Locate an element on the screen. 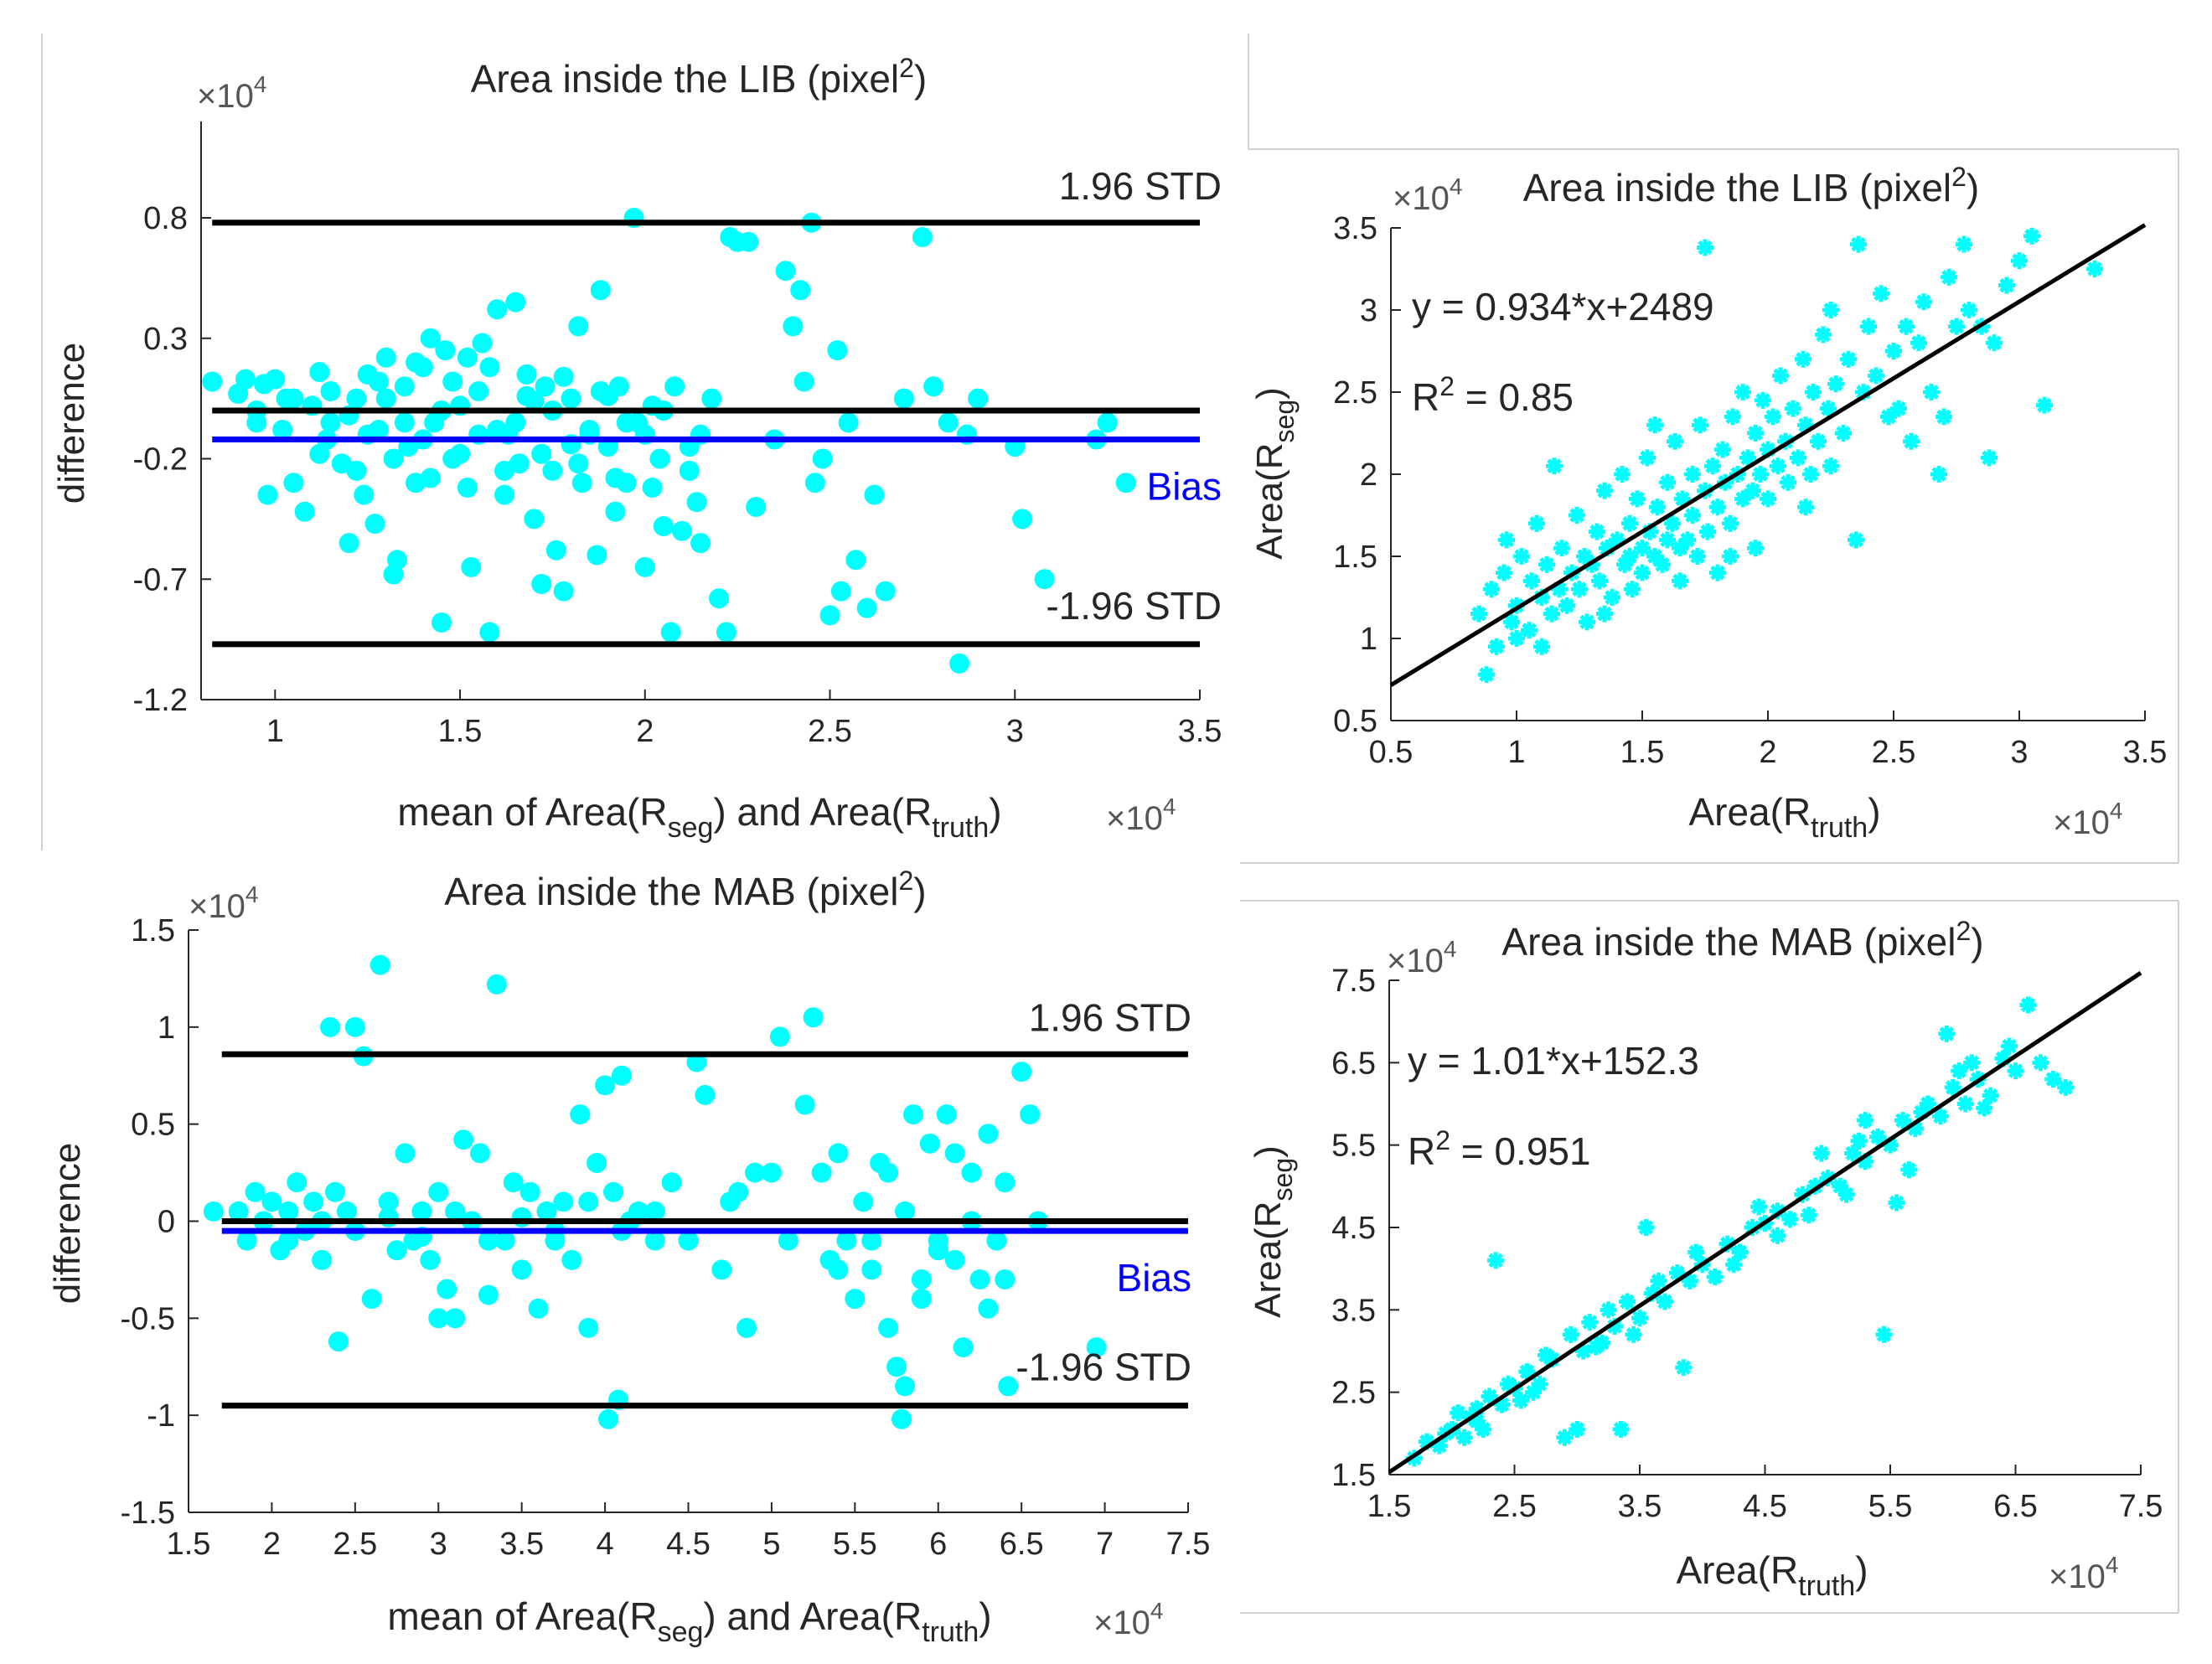 This screenshot has width=2212, height=1664. y-tick-label: 0.3 is located at coordinates (165, 340).